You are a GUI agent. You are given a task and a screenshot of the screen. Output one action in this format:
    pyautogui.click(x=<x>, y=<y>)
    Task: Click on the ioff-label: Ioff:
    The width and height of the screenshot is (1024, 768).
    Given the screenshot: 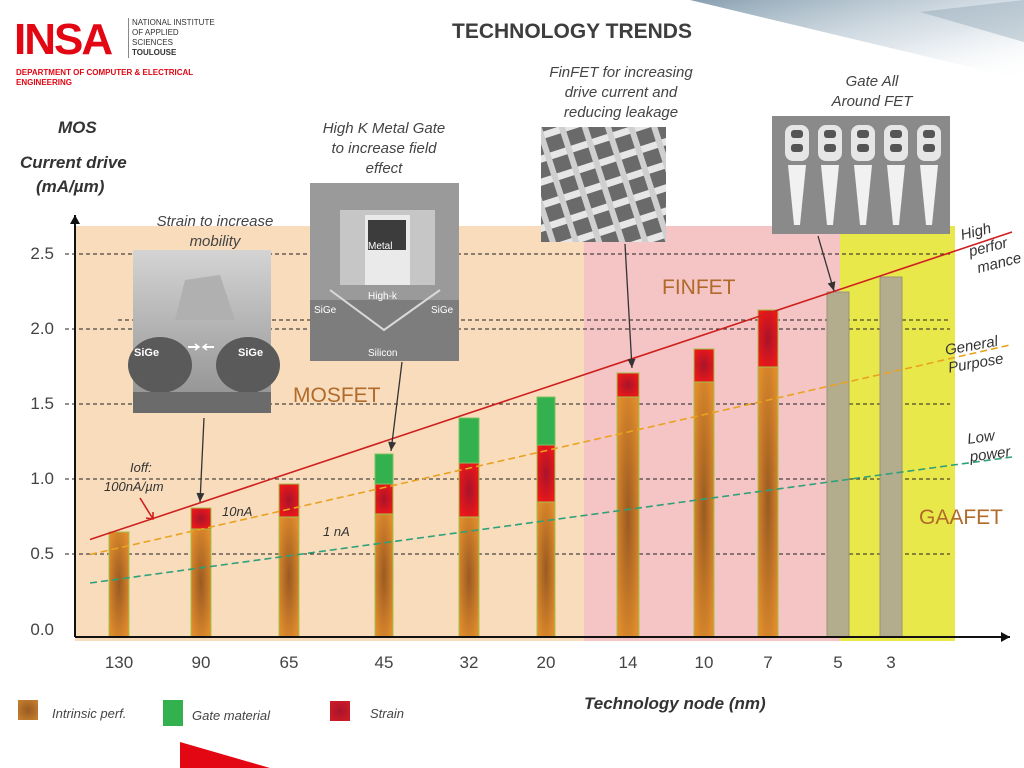 What is the action you would take?
    pyautogui.click(x=141, y=467)
    